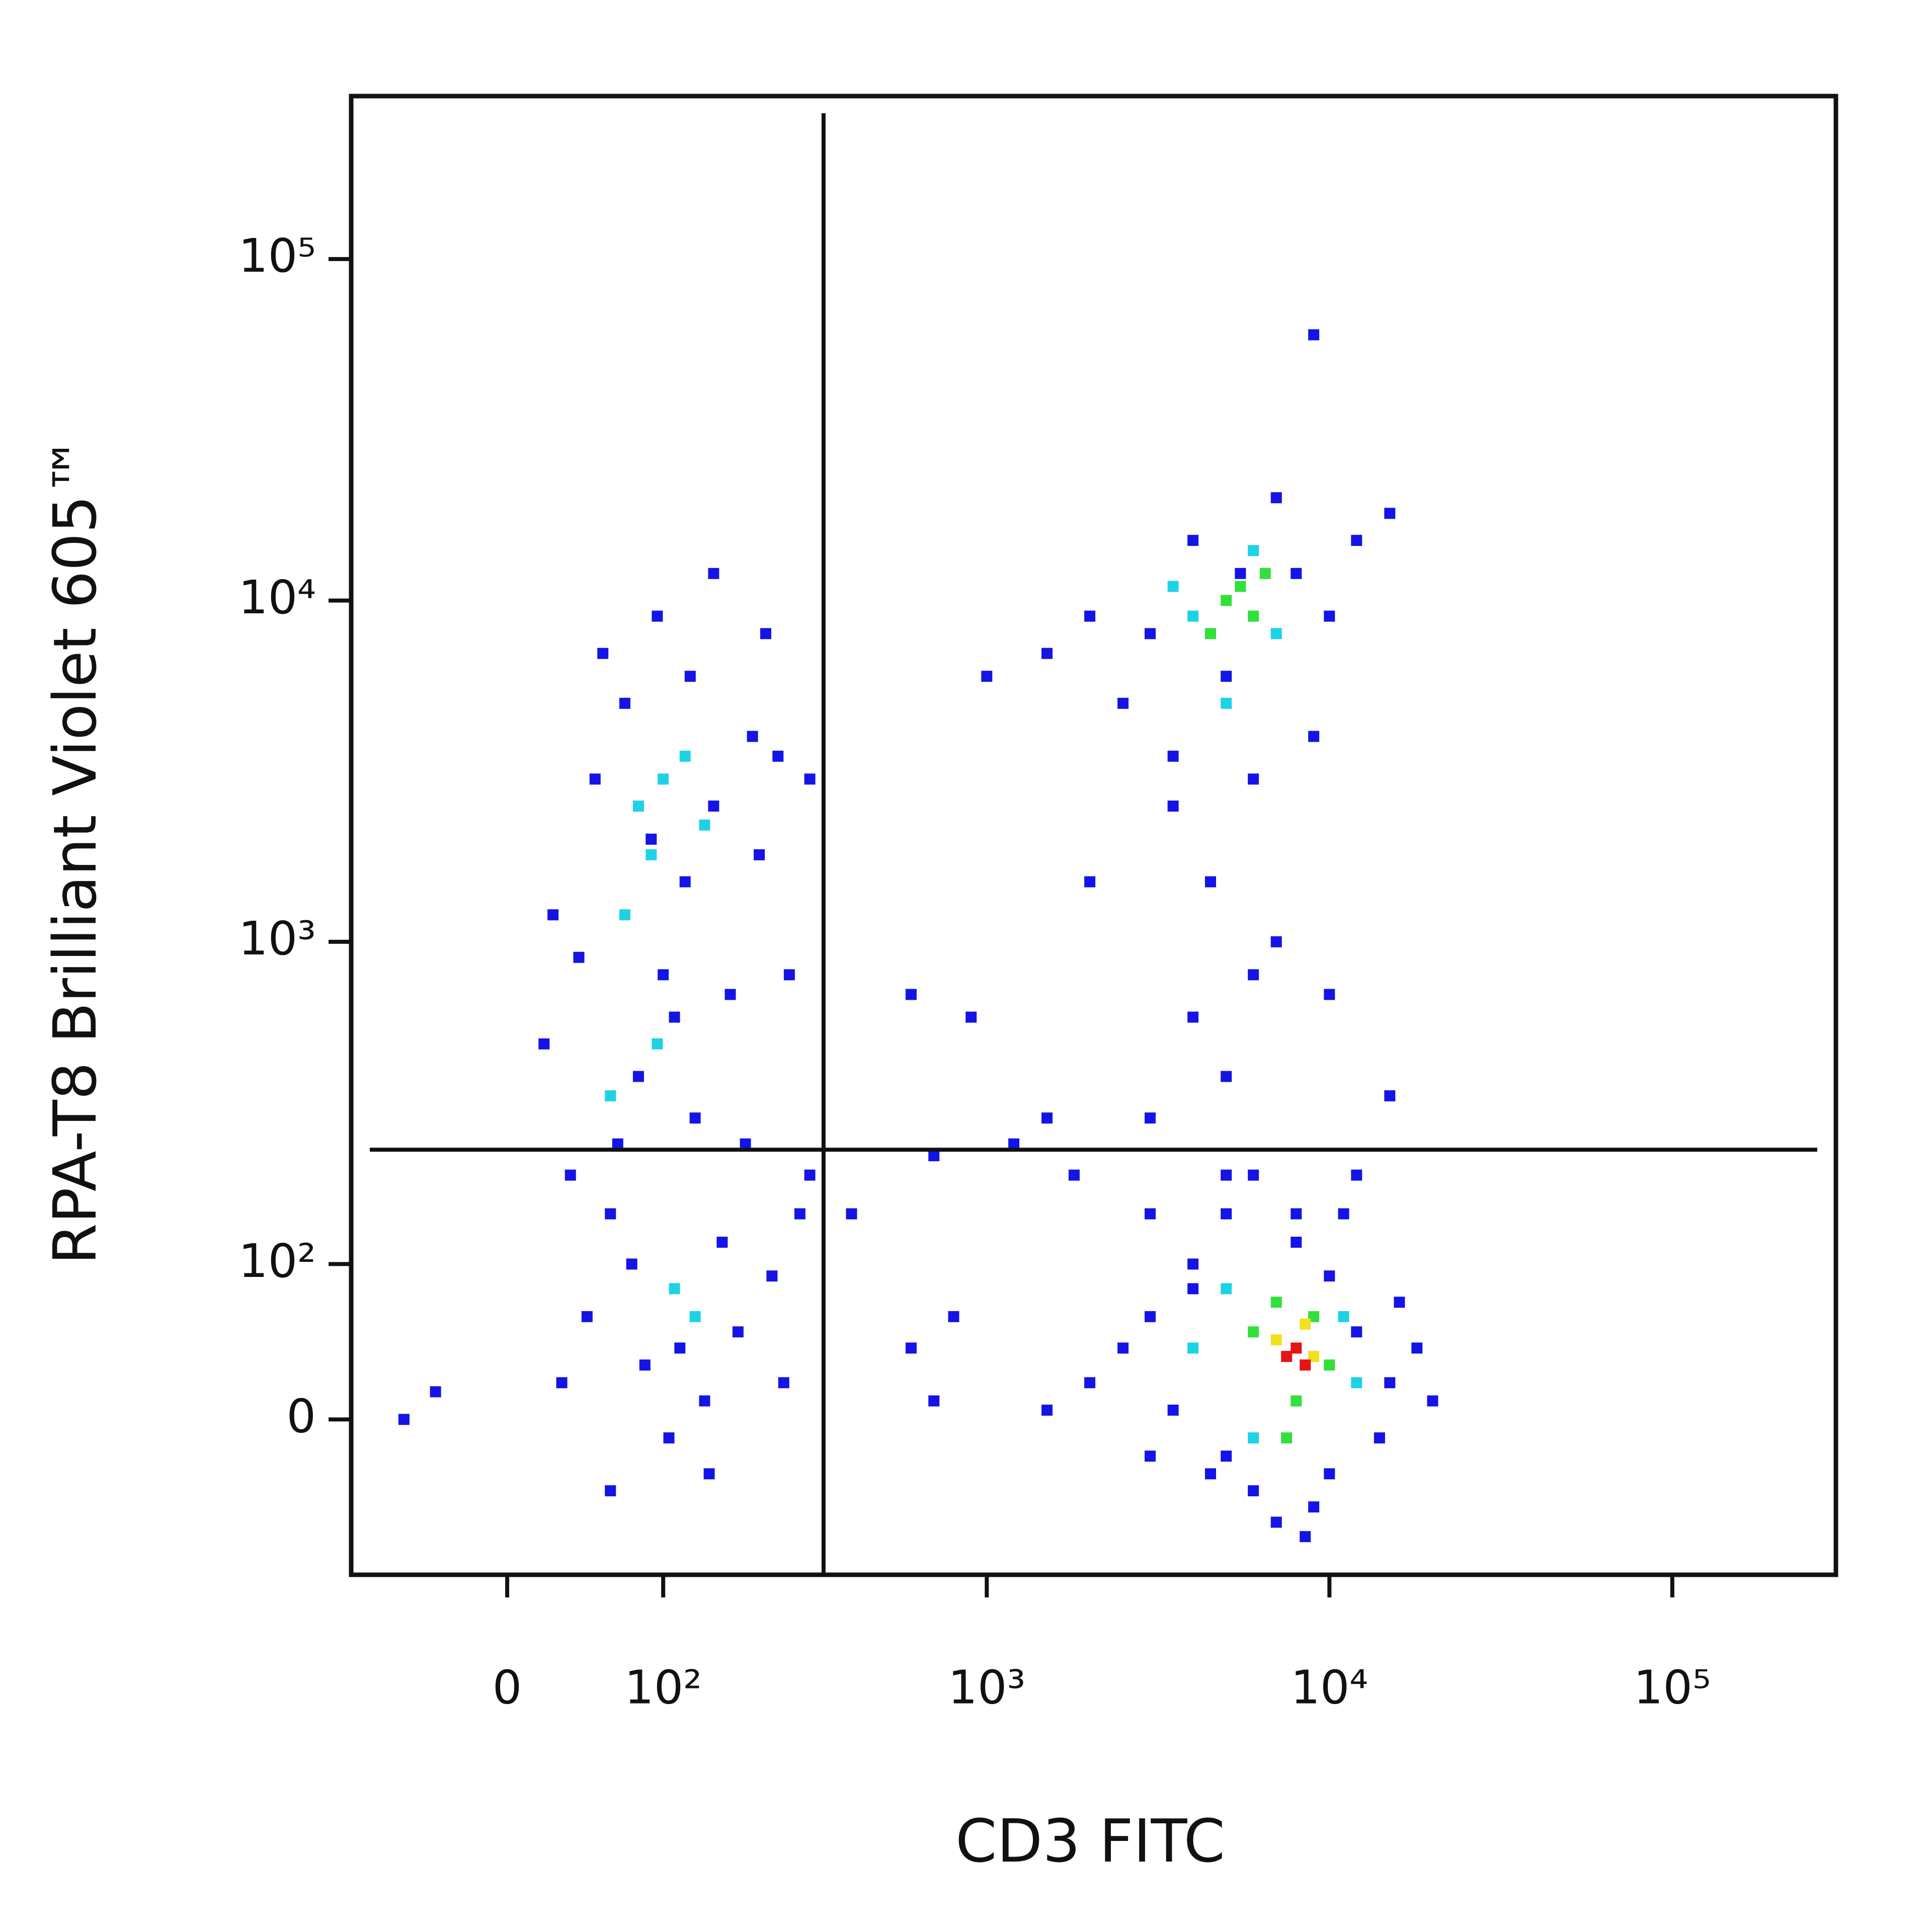 This screenshot has width=1932, height=1932. Describe the element at coordinates (1090, 1841) in the screenshot. I see `x-axis-title: CD3 FITC` at that location.